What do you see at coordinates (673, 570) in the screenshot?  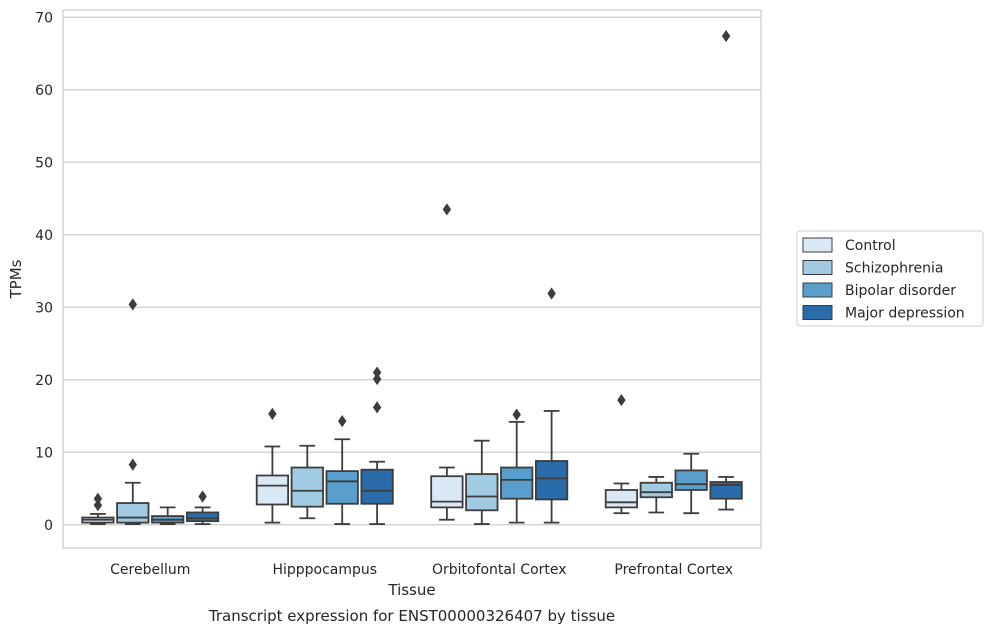 I see `x-tick-label: Prefrontal Cortex` at bounding box center [673, 570].